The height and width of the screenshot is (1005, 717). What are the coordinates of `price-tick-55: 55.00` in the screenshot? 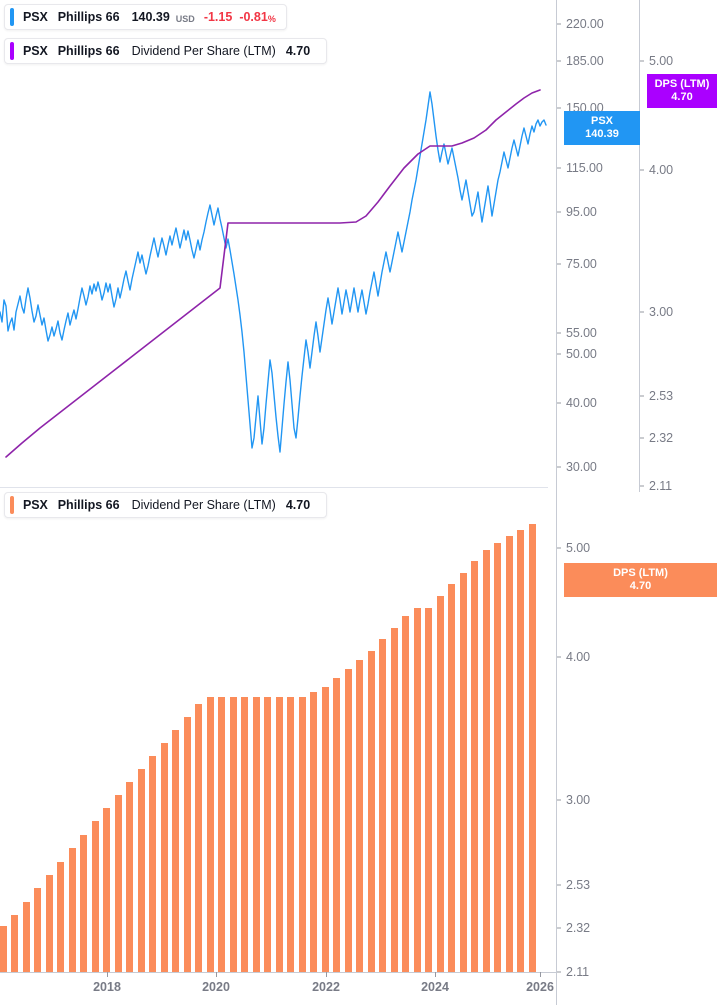 It's located at (577, 333).